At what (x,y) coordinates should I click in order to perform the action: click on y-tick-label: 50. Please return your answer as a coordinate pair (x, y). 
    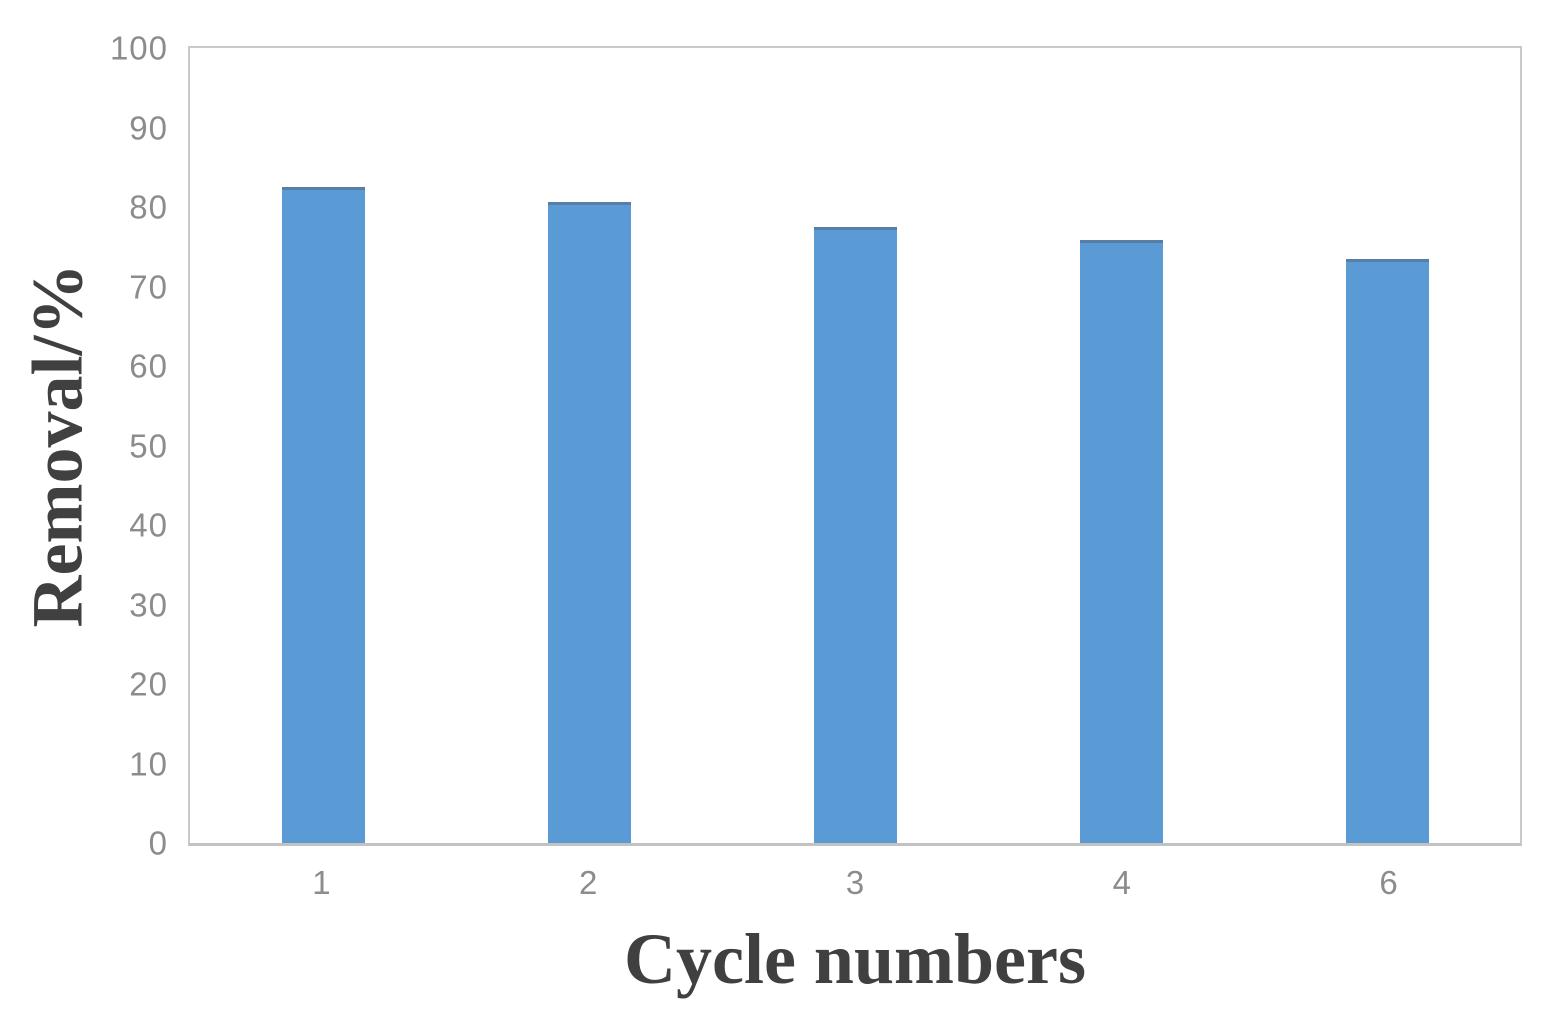
    Looking at the image, I should click on (148, 445).